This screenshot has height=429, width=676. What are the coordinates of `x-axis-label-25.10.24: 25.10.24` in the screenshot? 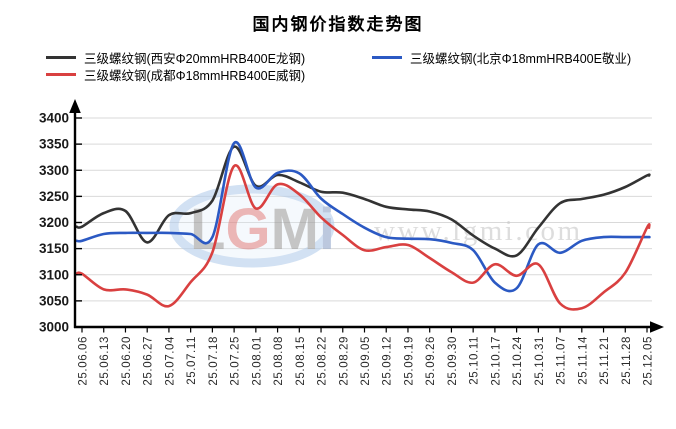 It's located at (518, 361).